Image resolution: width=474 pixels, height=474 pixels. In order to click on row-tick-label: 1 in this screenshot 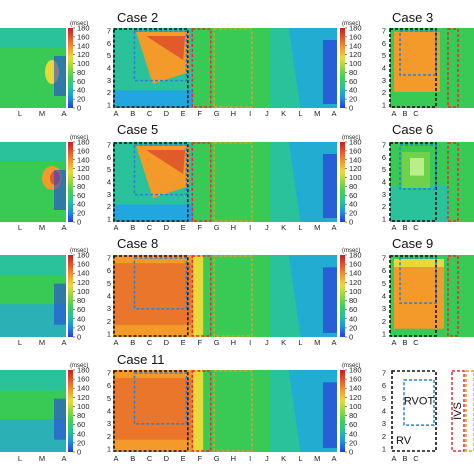, I will do `click(384, 219)`.